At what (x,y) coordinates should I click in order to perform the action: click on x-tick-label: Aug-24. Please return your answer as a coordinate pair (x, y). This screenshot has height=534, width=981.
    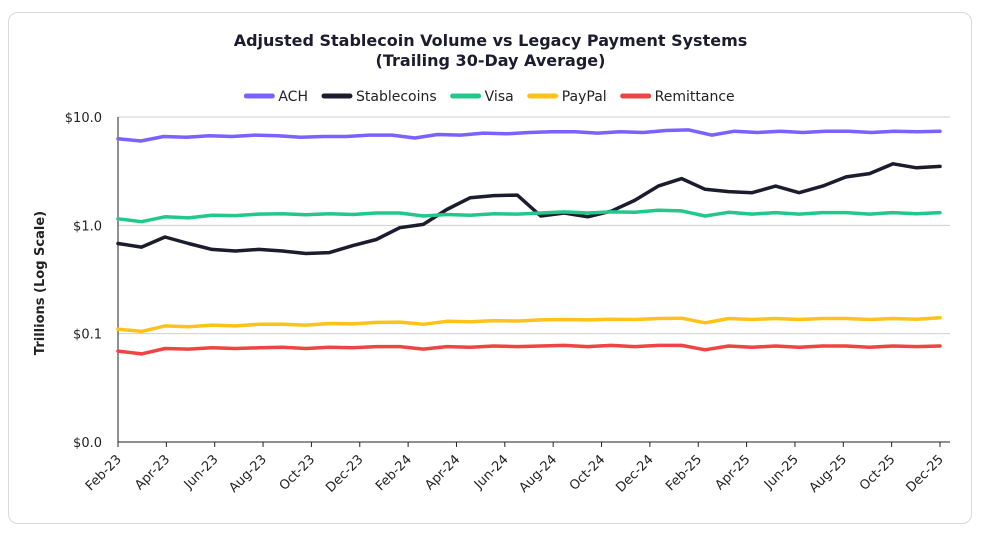
    Looking at the image, I should click on (538, 474).